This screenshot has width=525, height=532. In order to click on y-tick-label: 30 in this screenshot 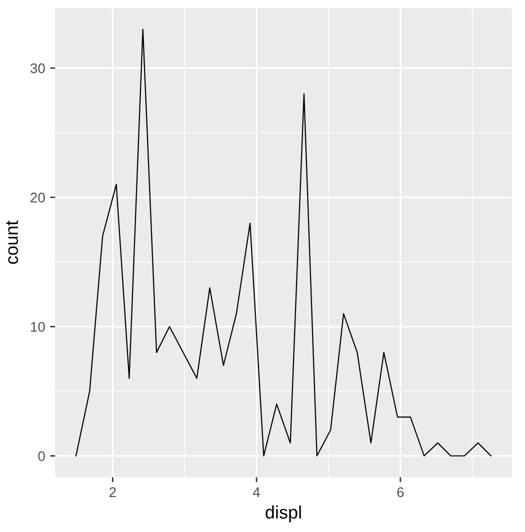, I will do `click(37, 68)`.